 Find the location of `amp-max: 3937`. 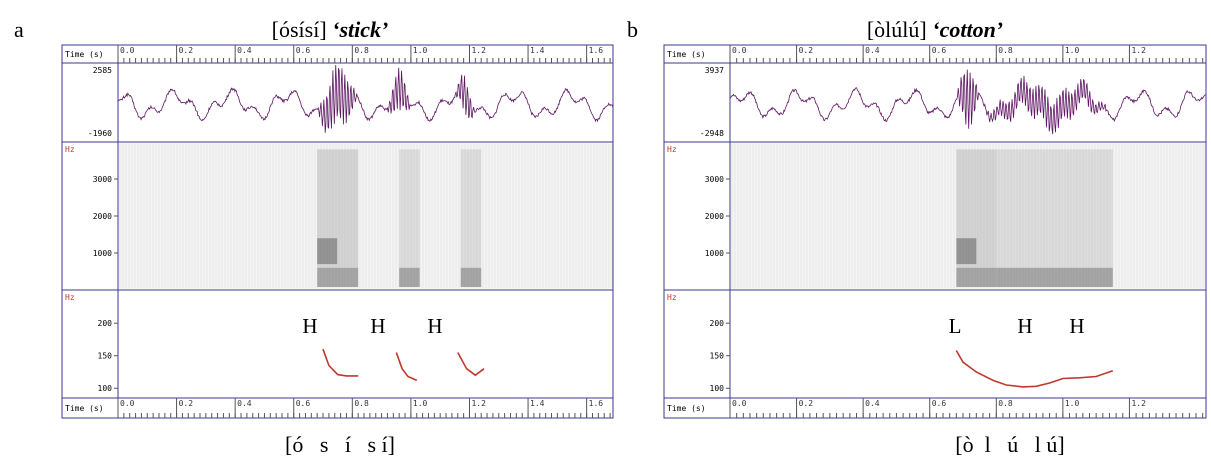

amp-max: 3937 is located at coordinates (714, 70).